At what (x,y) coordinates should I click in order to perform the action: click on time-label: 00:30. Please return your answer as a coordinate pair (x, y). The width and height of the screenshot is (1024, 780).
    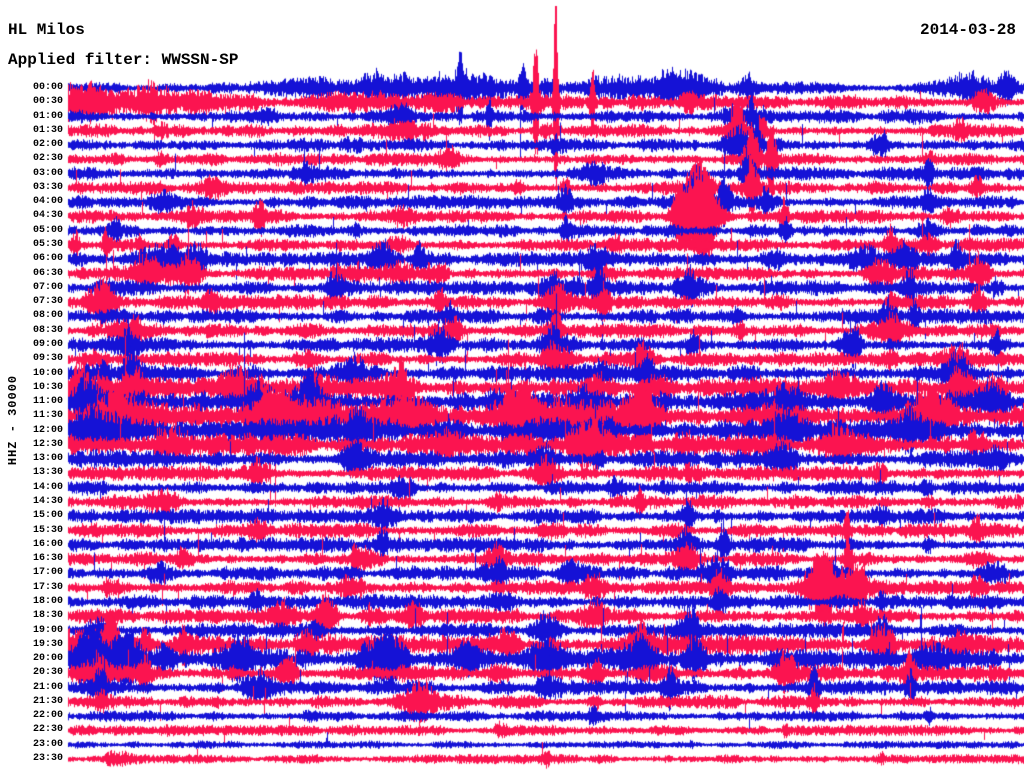
    Looking at the image, I should click on (47, 102).